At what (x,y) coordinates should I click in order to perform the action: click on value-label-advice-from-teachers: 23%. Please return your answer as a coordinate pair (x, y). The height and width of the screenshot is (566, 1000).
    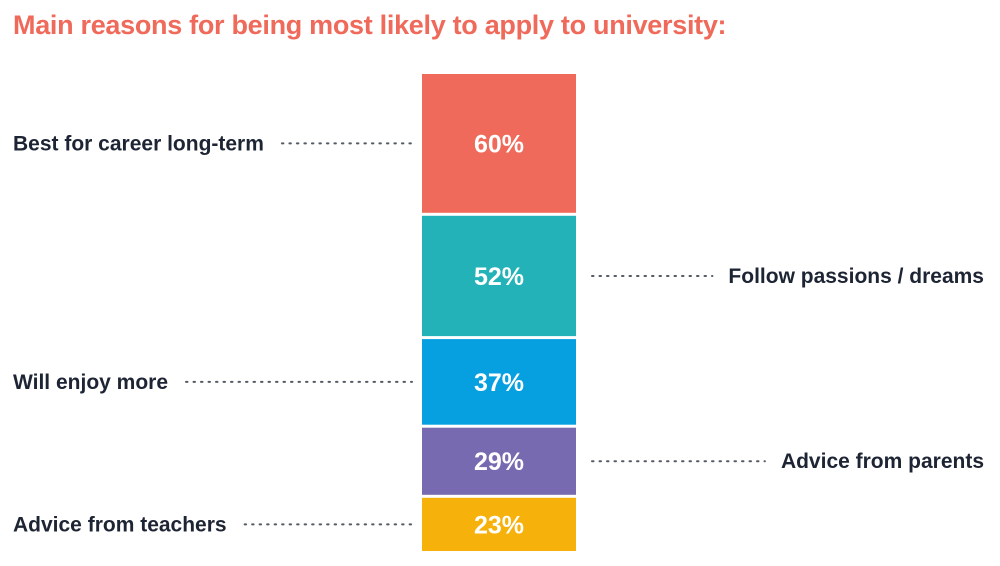
    Looking at the image, I should click on (499, 525).